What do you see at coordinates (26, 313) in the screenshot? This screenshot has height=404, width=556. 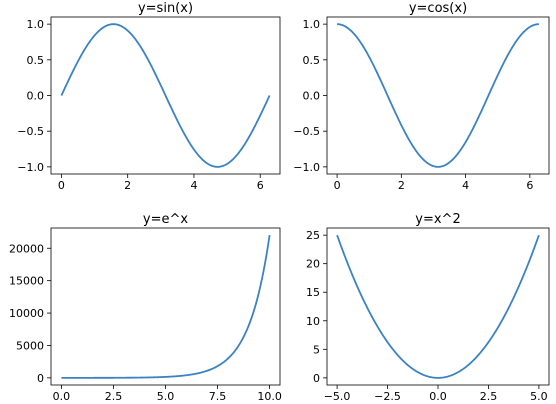 I see `y-tick-label: 10000` at bounding box center [26, 313].